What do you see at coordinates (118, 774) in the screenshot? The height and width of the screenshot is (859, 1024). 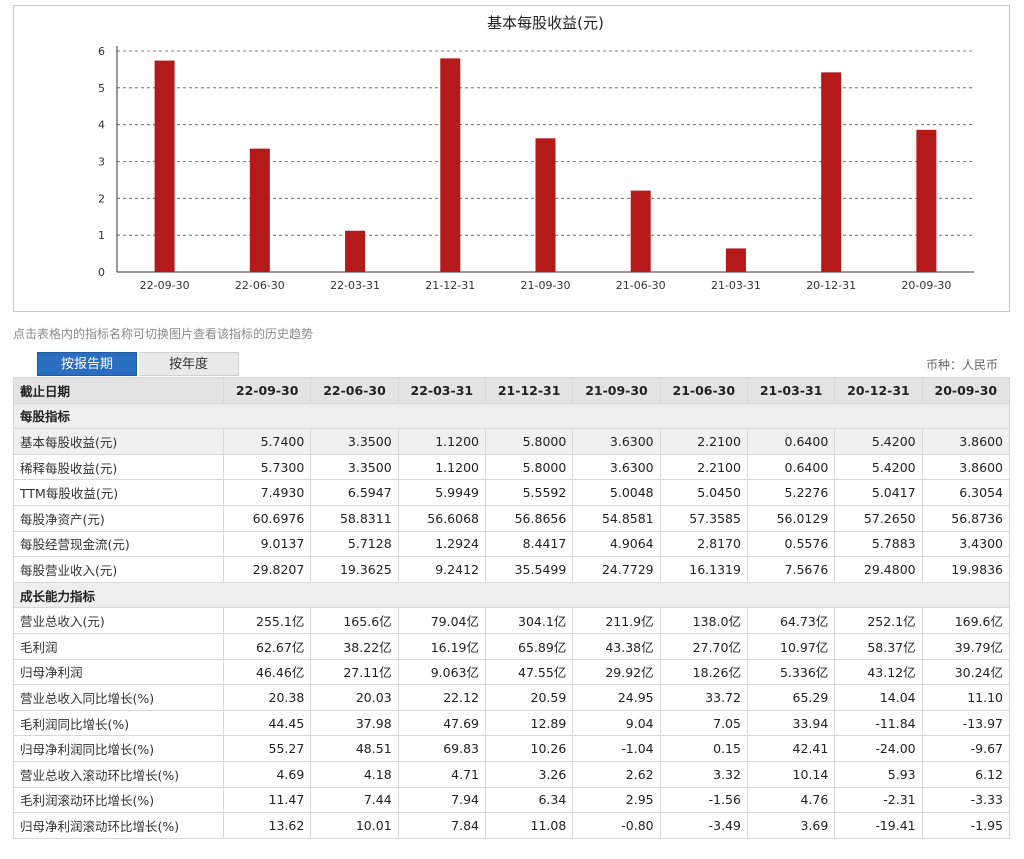 I see `indicator-name-link: 营业总收入滚动环比增长(%)` at bounding box center [118, 774].